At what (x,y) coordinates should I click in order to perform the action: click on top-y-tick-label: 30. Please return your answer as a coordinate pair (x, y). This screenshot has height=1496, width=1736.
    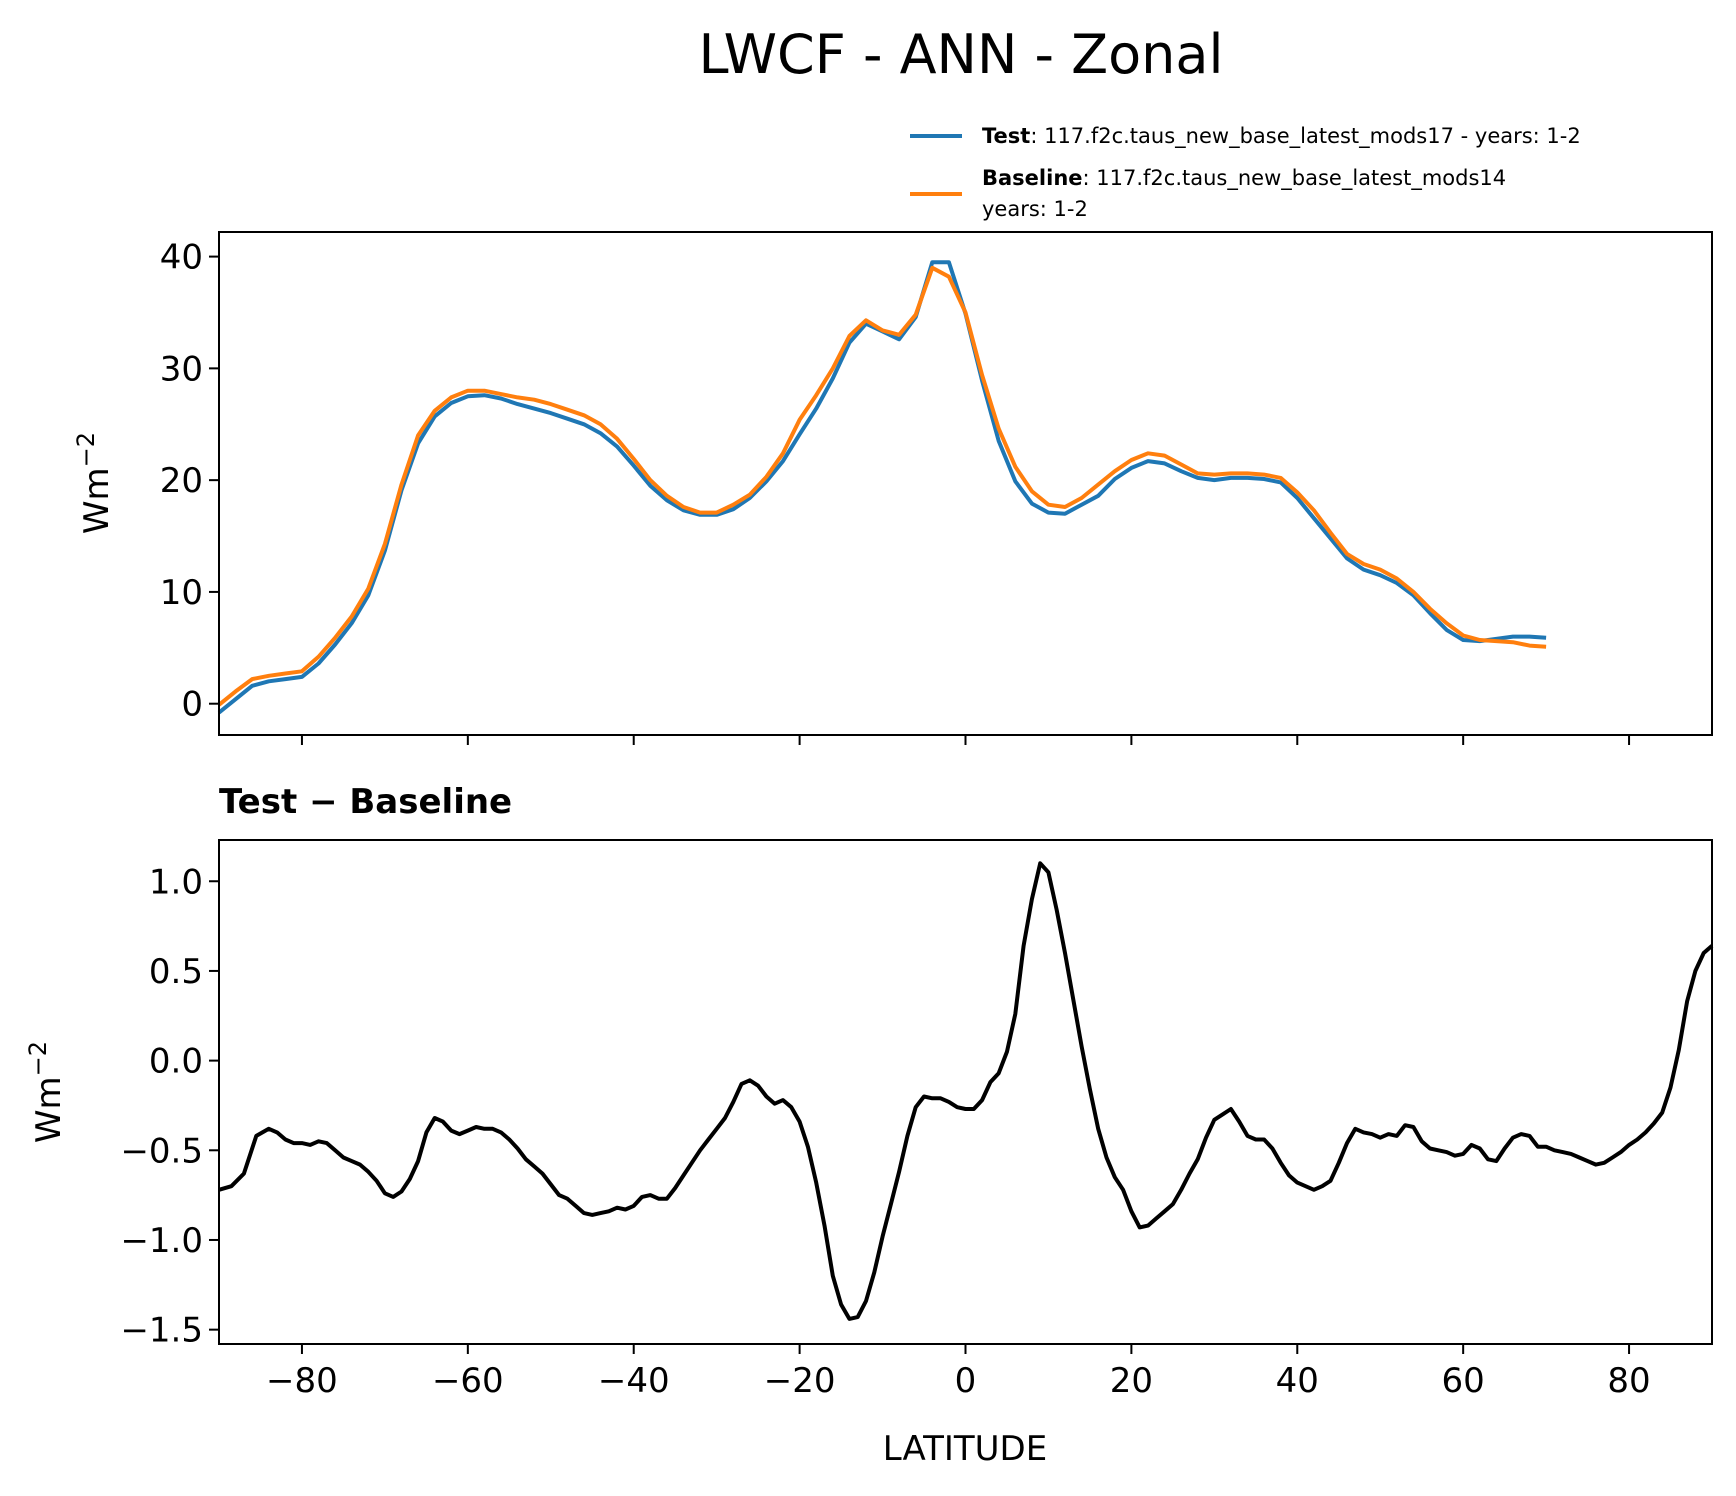
    Looking at the image, I should click on (181, 369).